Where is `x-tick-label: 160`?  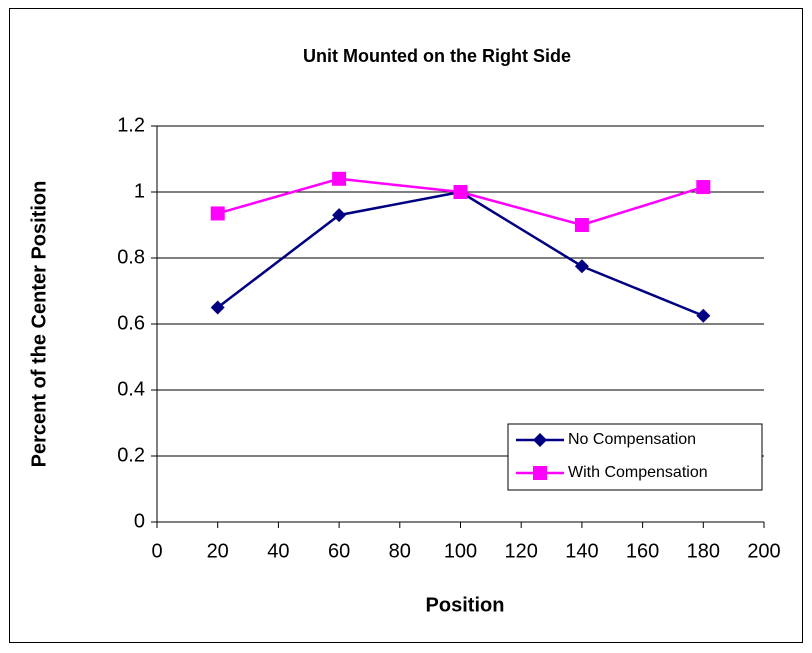 x-tick-label: 160 is located at coordinates (642, 551).